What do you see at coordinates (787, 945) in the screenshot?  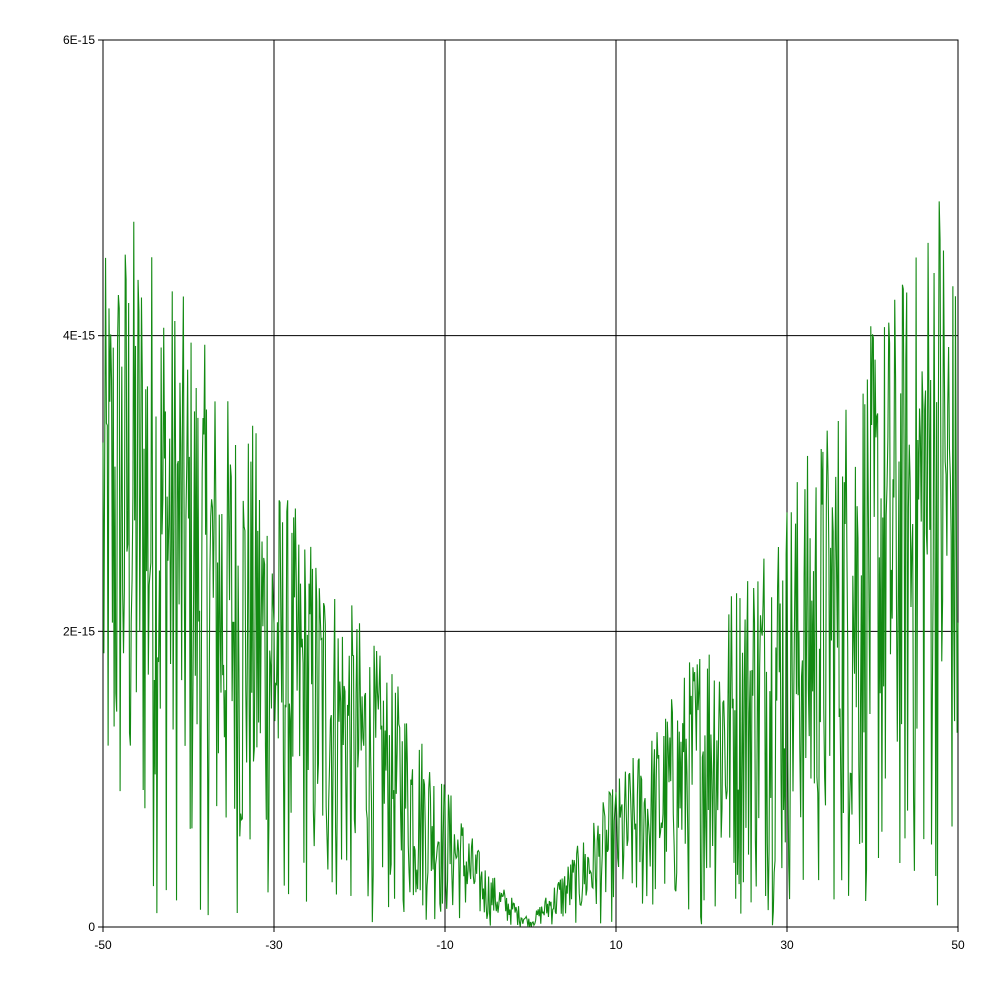 I see `x-tick-label: 30` at bounding box center [787, 945].